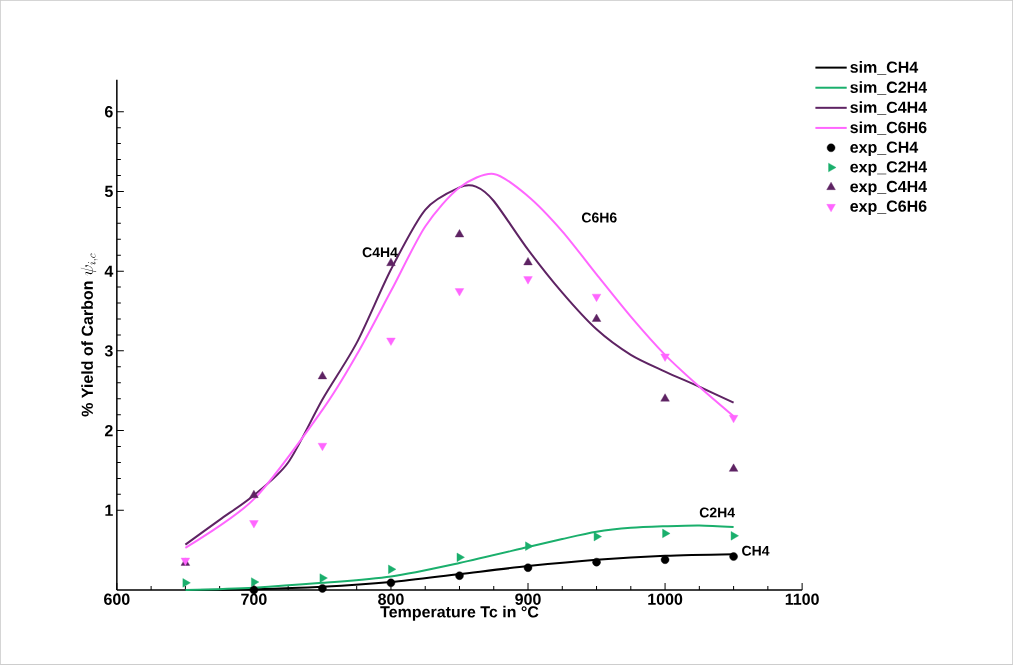 The image size is (1013, 665). Describe the element at coordinates (888, 128) in the screenshot. I see `legend-label: sim_C6H6` at that location.